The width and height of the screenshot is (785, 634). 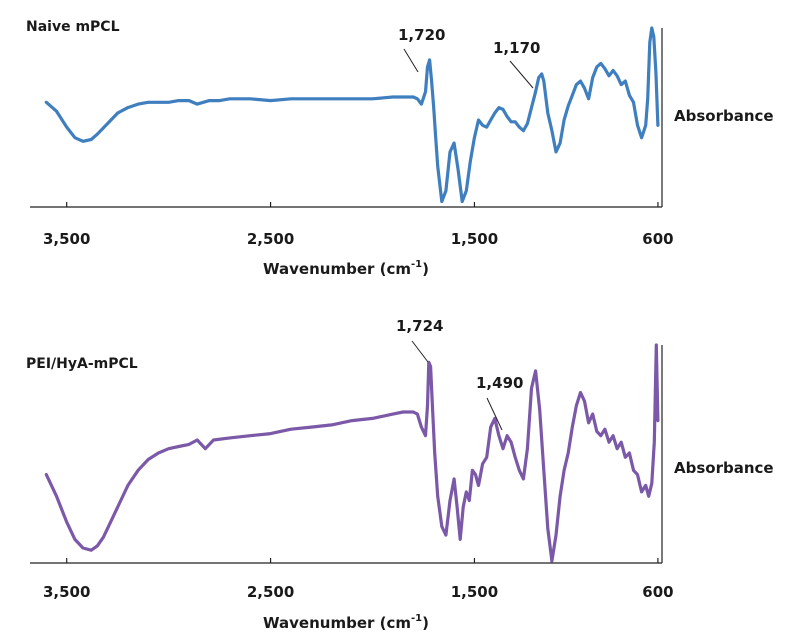 What do you see at coordinates (516, 48) in the screenshot?
I see `peak-label: 1,170` at bounding box center [516, 48].